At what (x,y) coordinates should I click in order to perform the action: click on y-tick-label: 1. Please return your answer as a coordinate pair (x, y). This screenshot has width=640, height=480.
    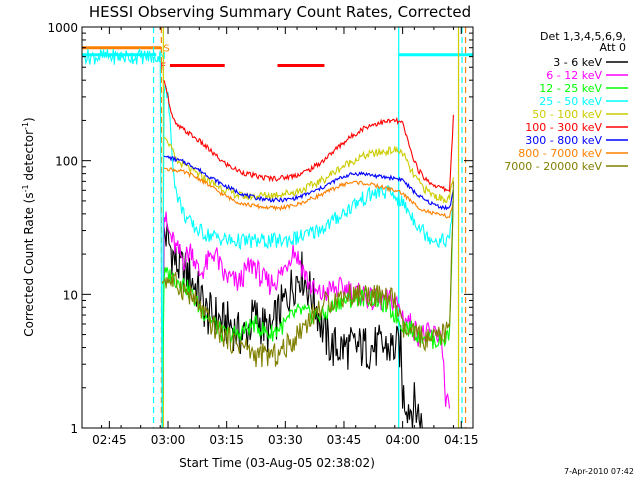
    Looking at the image, I should click on (74, 429).